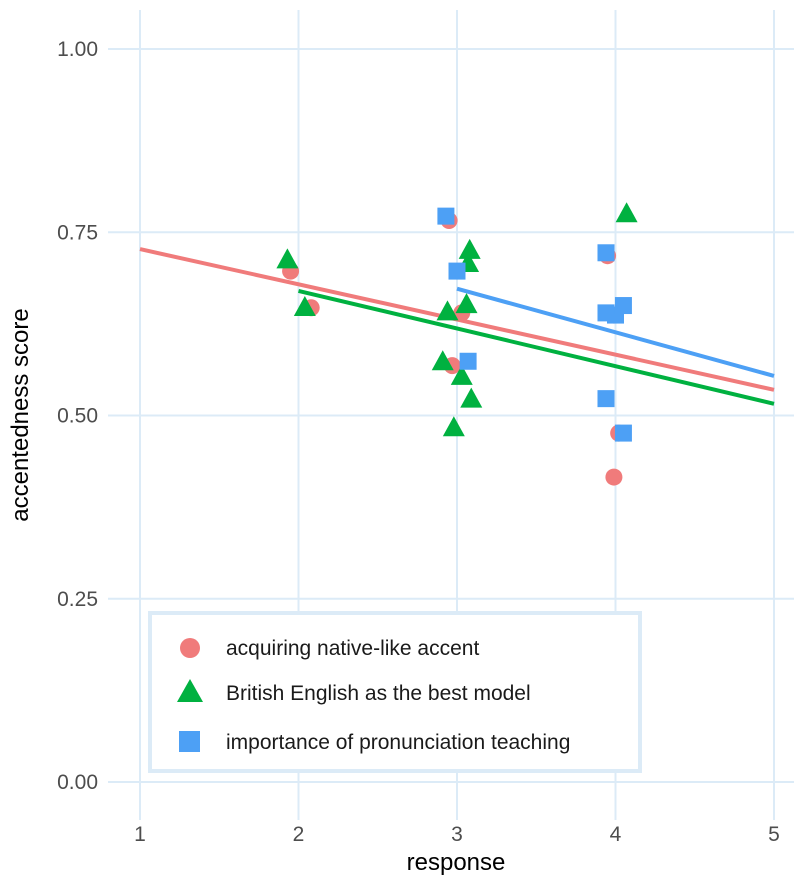 This screenshot has width=794, height=879. Describe the element at coordinates (456, 862) in the screenshot. I see `x-axis-title: response` at that location.